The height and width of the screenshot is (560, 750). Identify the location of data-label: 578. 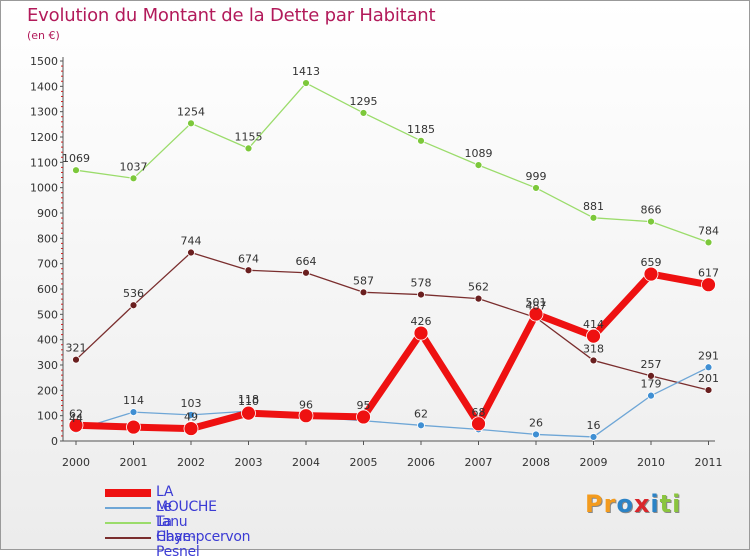
(421, 283).